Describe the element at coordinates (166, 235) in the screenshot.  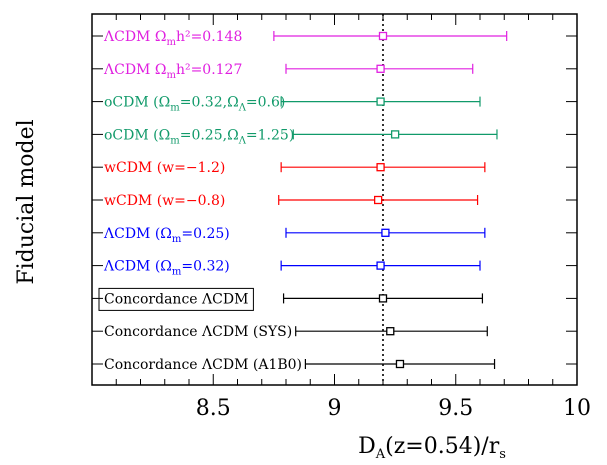
I see `row-label: ΛCDM (Ωm=0.25)` at that location.